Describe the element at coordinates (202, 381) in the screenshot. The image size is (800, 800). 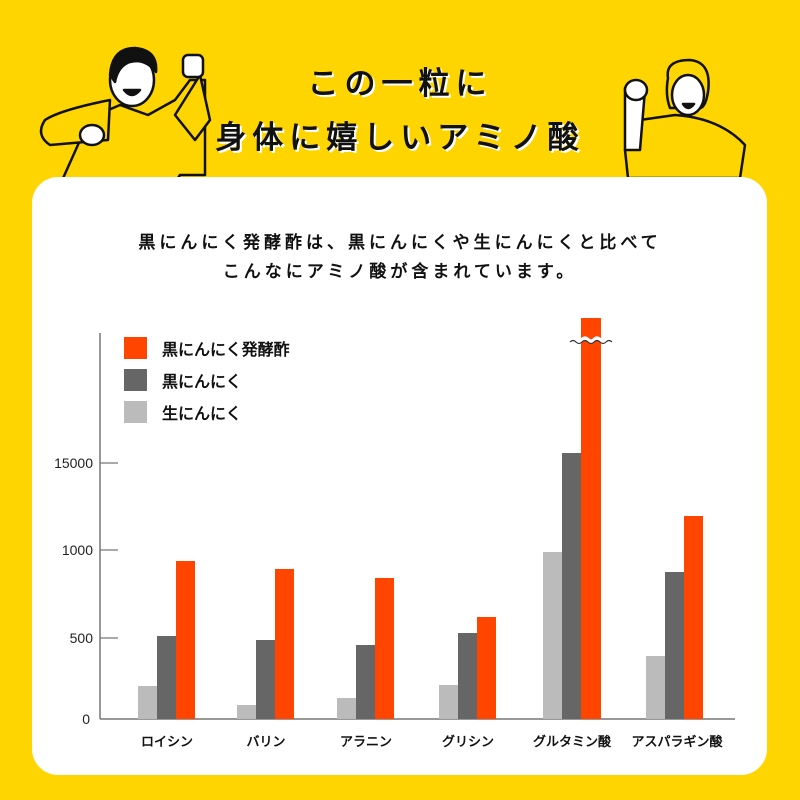
I see `legend-label: 黒にんにく` at that location.